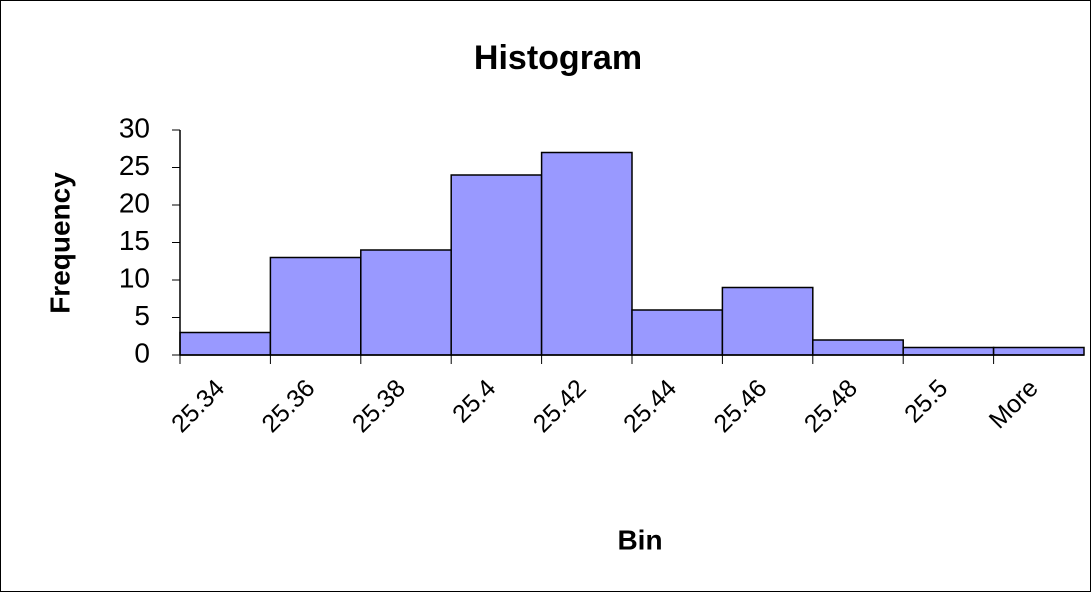  What do you see at coordinates (134, 240) in the screenshot?
I see `y-tick-label: 15` at bounding box center [134, 240].